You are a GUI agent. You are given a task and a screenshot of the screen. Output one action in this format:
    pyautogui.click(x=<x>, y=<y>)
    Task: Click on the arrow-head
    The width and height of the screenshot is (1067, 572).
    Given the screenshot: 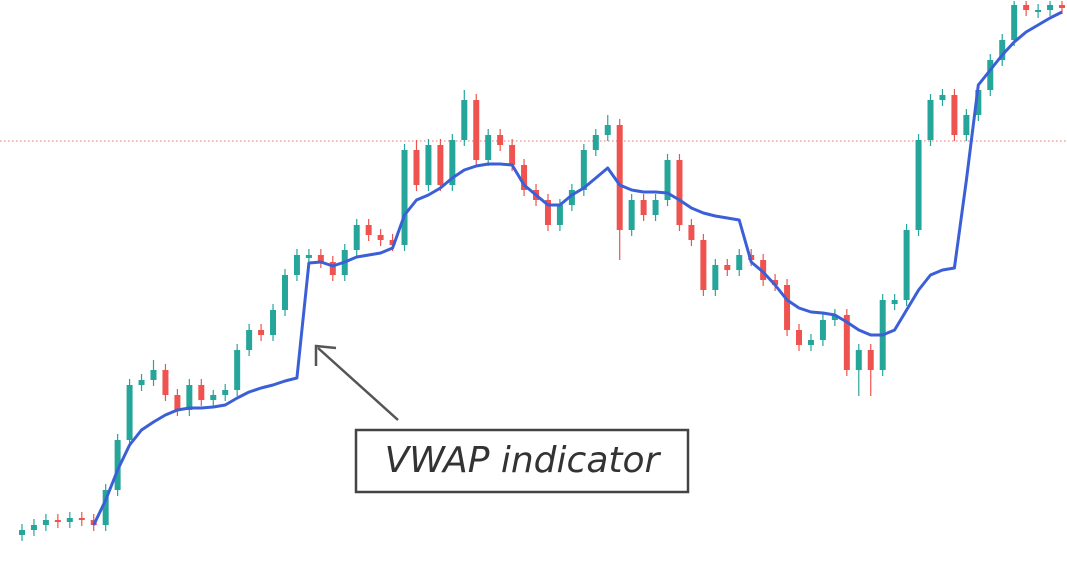 What is the action you would take?
    pyautogui.click(x=325, y=355)
    